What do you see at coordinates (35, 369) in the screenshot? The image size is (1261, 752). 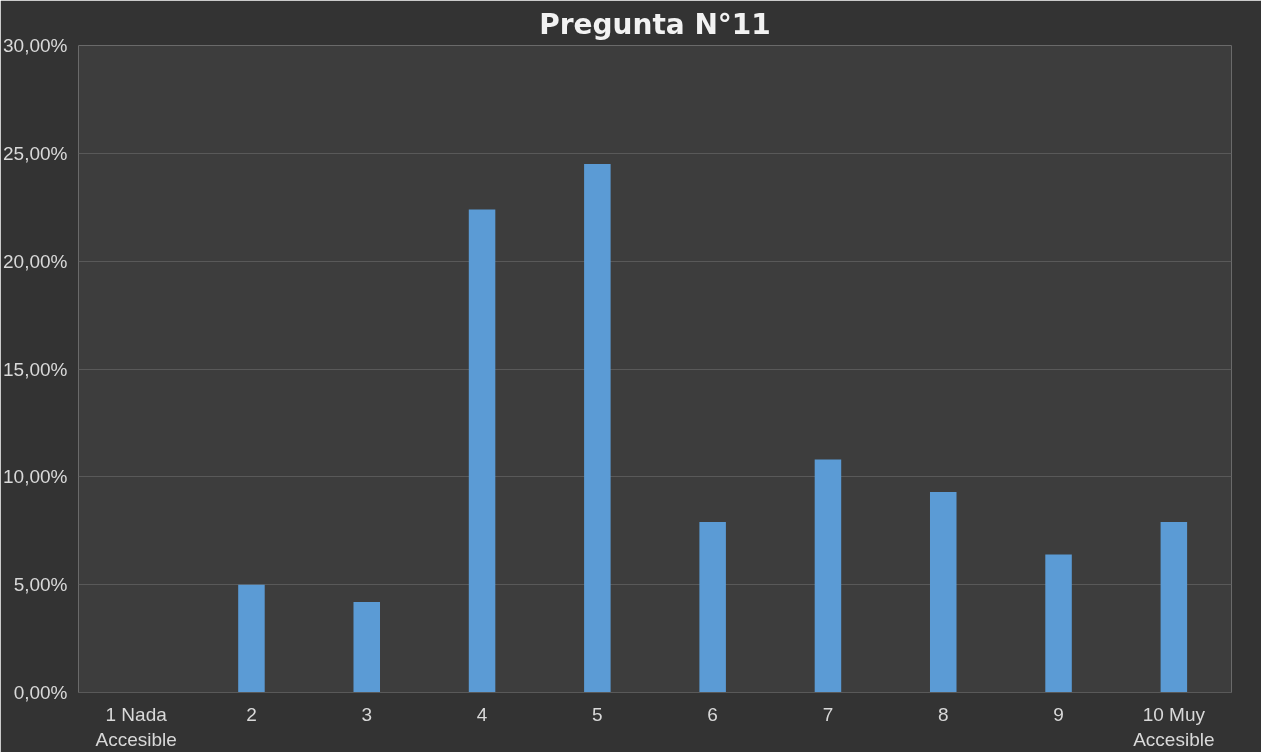 I see `y-tick-label: 15,00%` at bounding box center [35, 369].